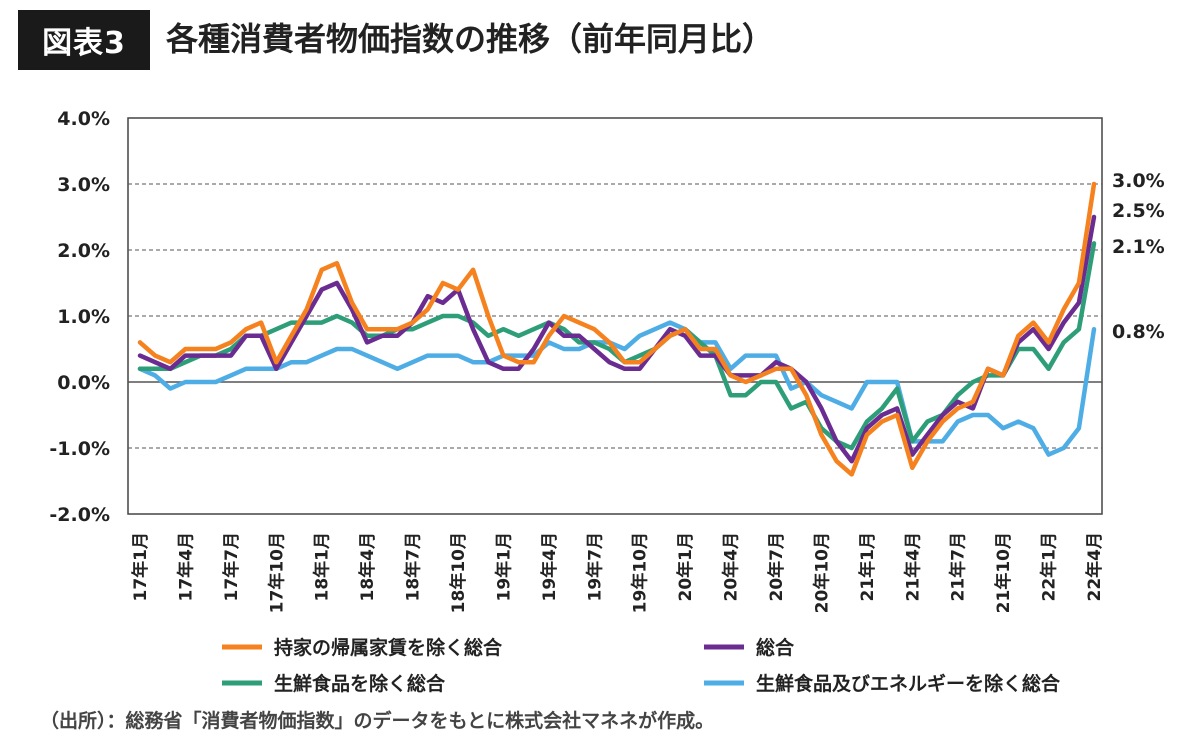  Describe the element at coordinates (617, 388) in the screenshot. I see `series-line` at that location.